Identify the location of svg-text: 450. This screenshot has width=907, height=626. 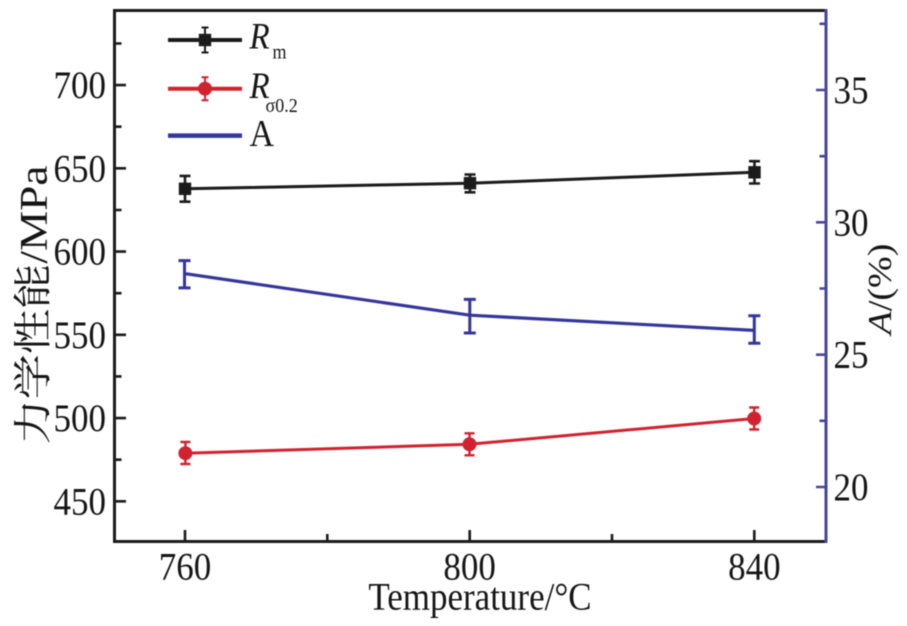
(80, 502).